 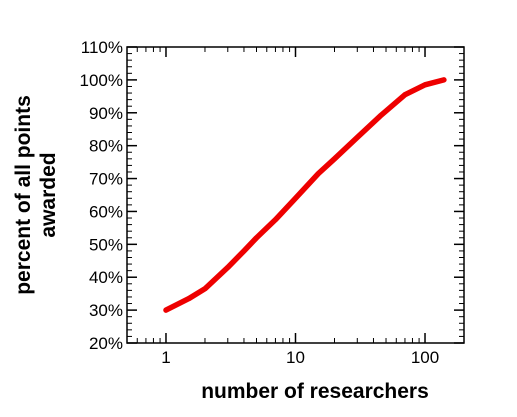 What do you see at coordinates (36, 195) in the screenshot?
I see `y-axis-title: percent of all points awarded` at bounding box center [36, 195].